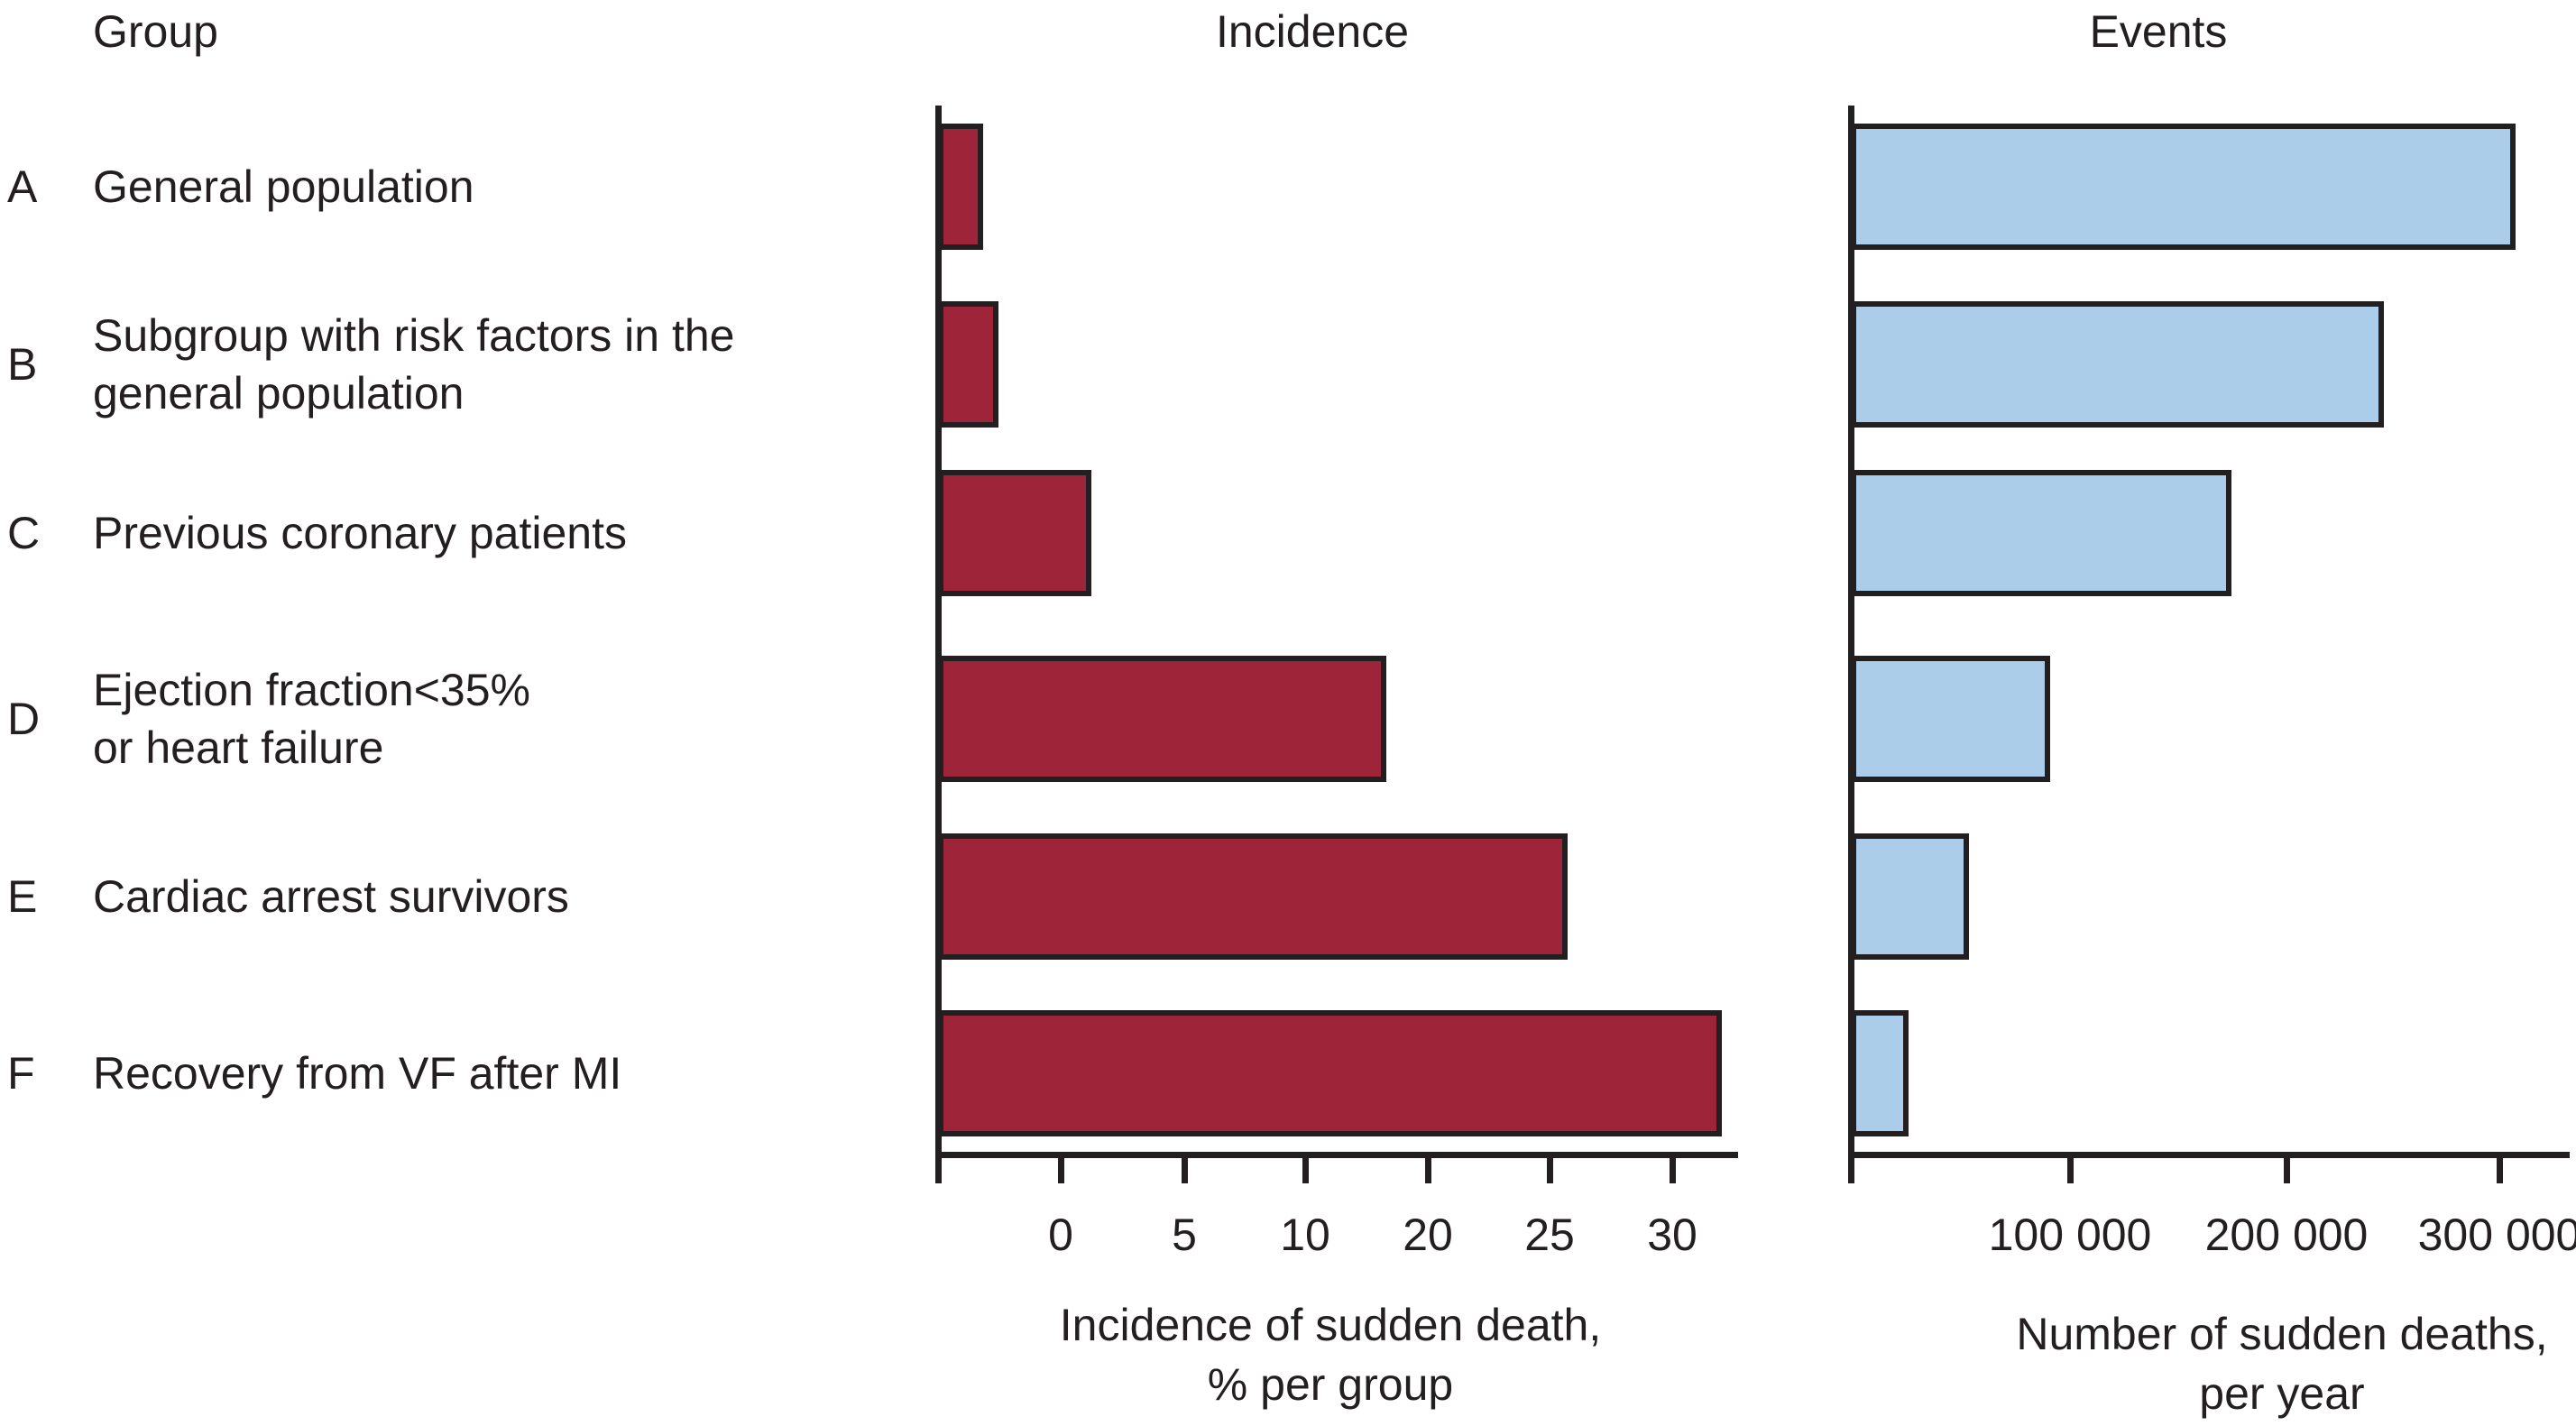 The image size is (2576, 1426). What do you see at coordinates (2158, 32) in the screenshot?
I see `events-chart-title: Events` at bounding box center [2158, 32].